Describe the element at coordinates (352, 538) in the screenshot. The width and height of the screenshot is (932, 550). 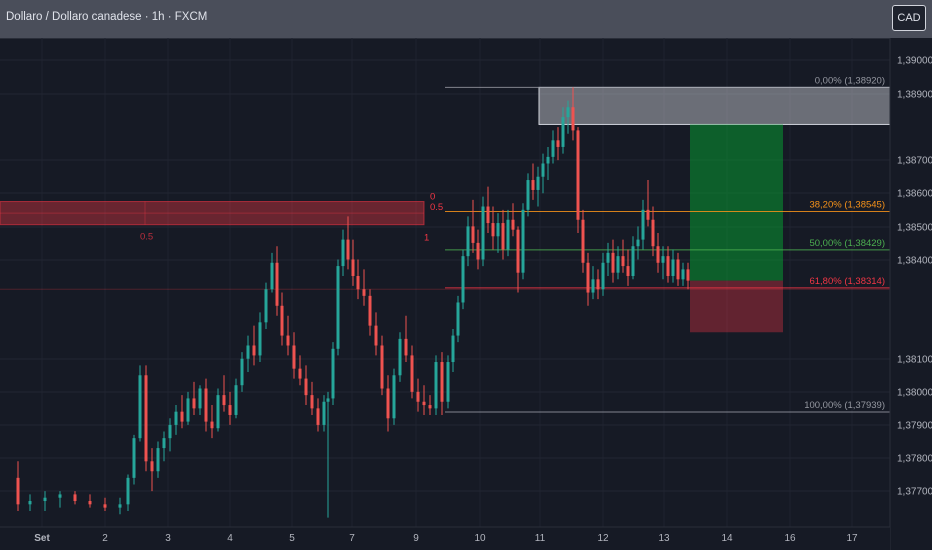
I see `time-tick: 7` at that location.